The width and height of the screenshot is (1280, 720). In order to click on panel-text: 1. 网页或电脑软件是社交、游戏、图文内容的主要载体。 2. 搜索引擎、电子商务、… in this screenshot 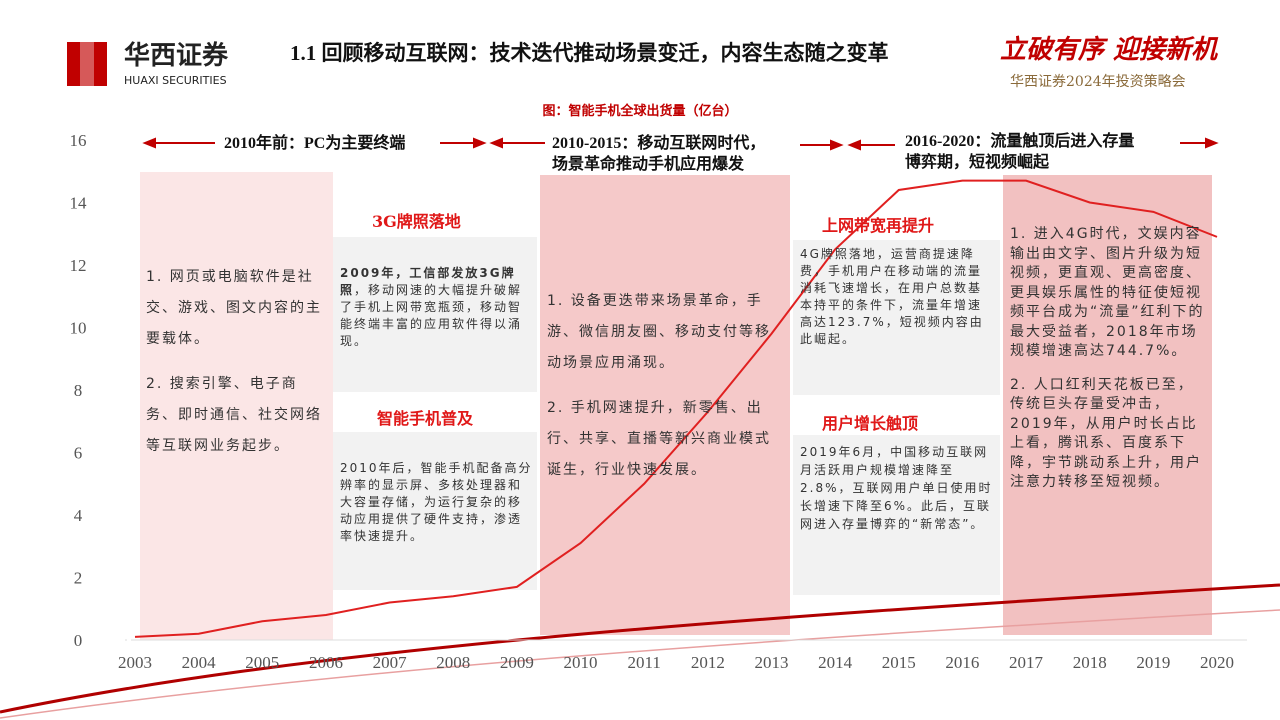, I will do `click(235, 369)`.